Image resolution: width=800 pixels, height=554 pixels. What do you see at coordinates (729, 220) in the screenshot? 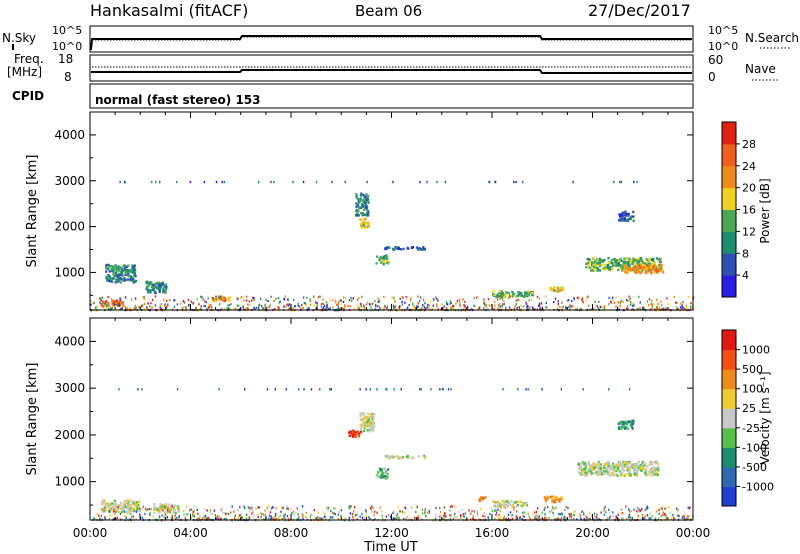
I see `power-colorbar-swatch` at bounding box center [729, 220].